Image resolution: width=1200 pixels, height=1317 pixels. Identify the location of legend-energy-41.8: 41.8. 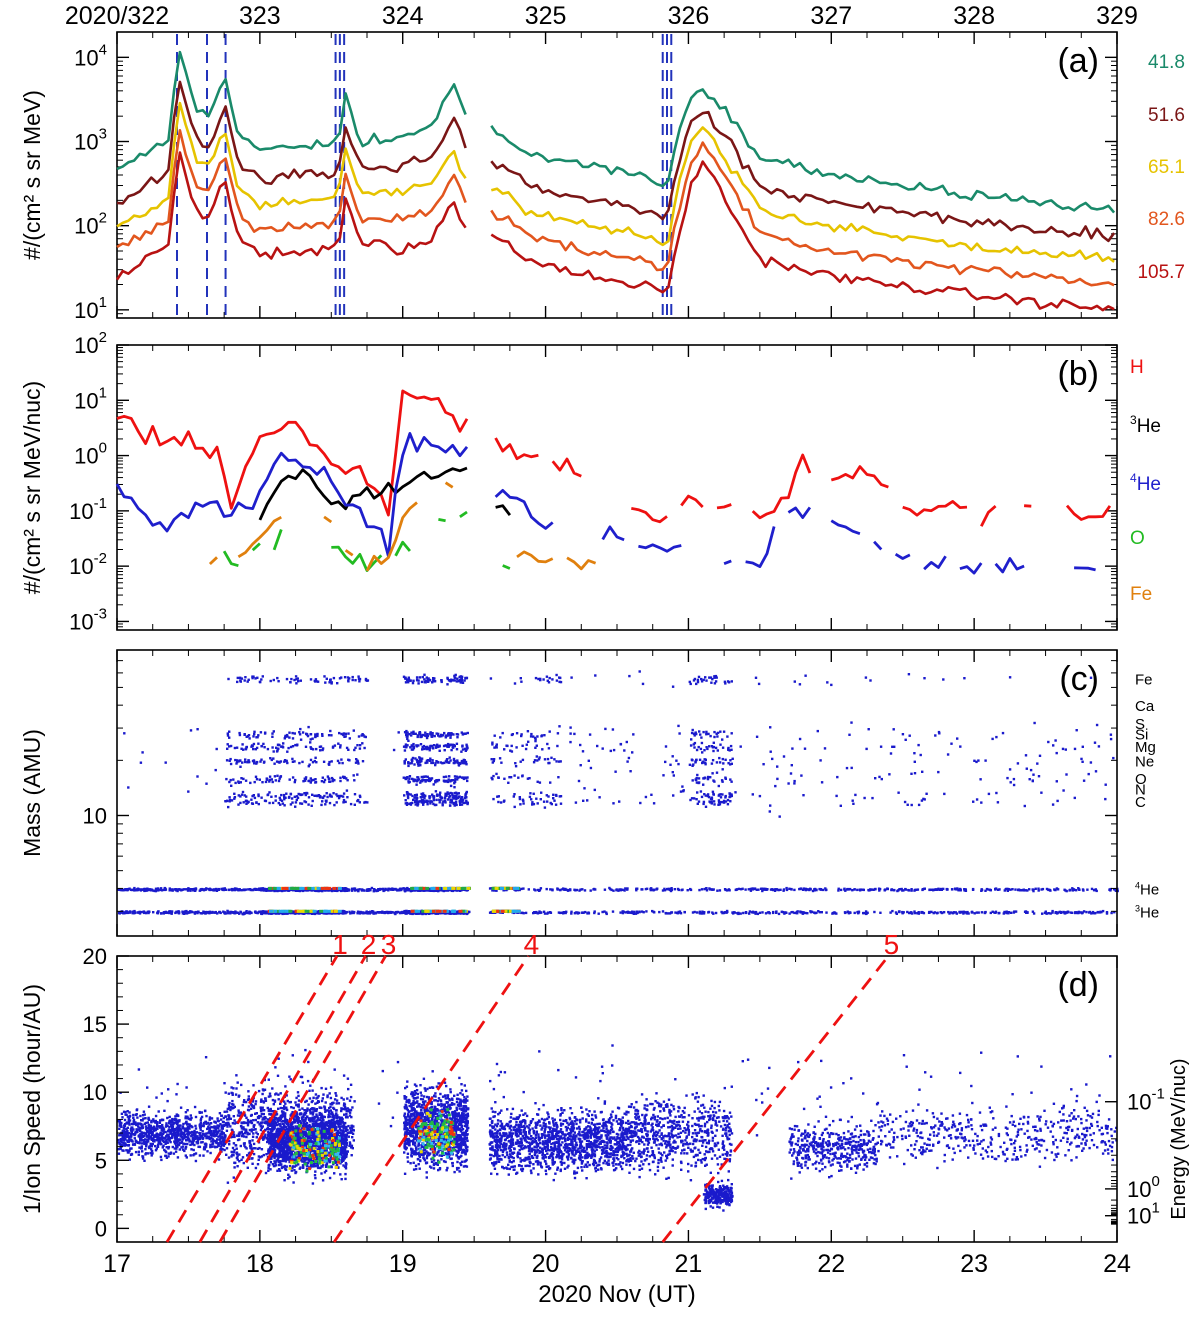
(1166, 62).